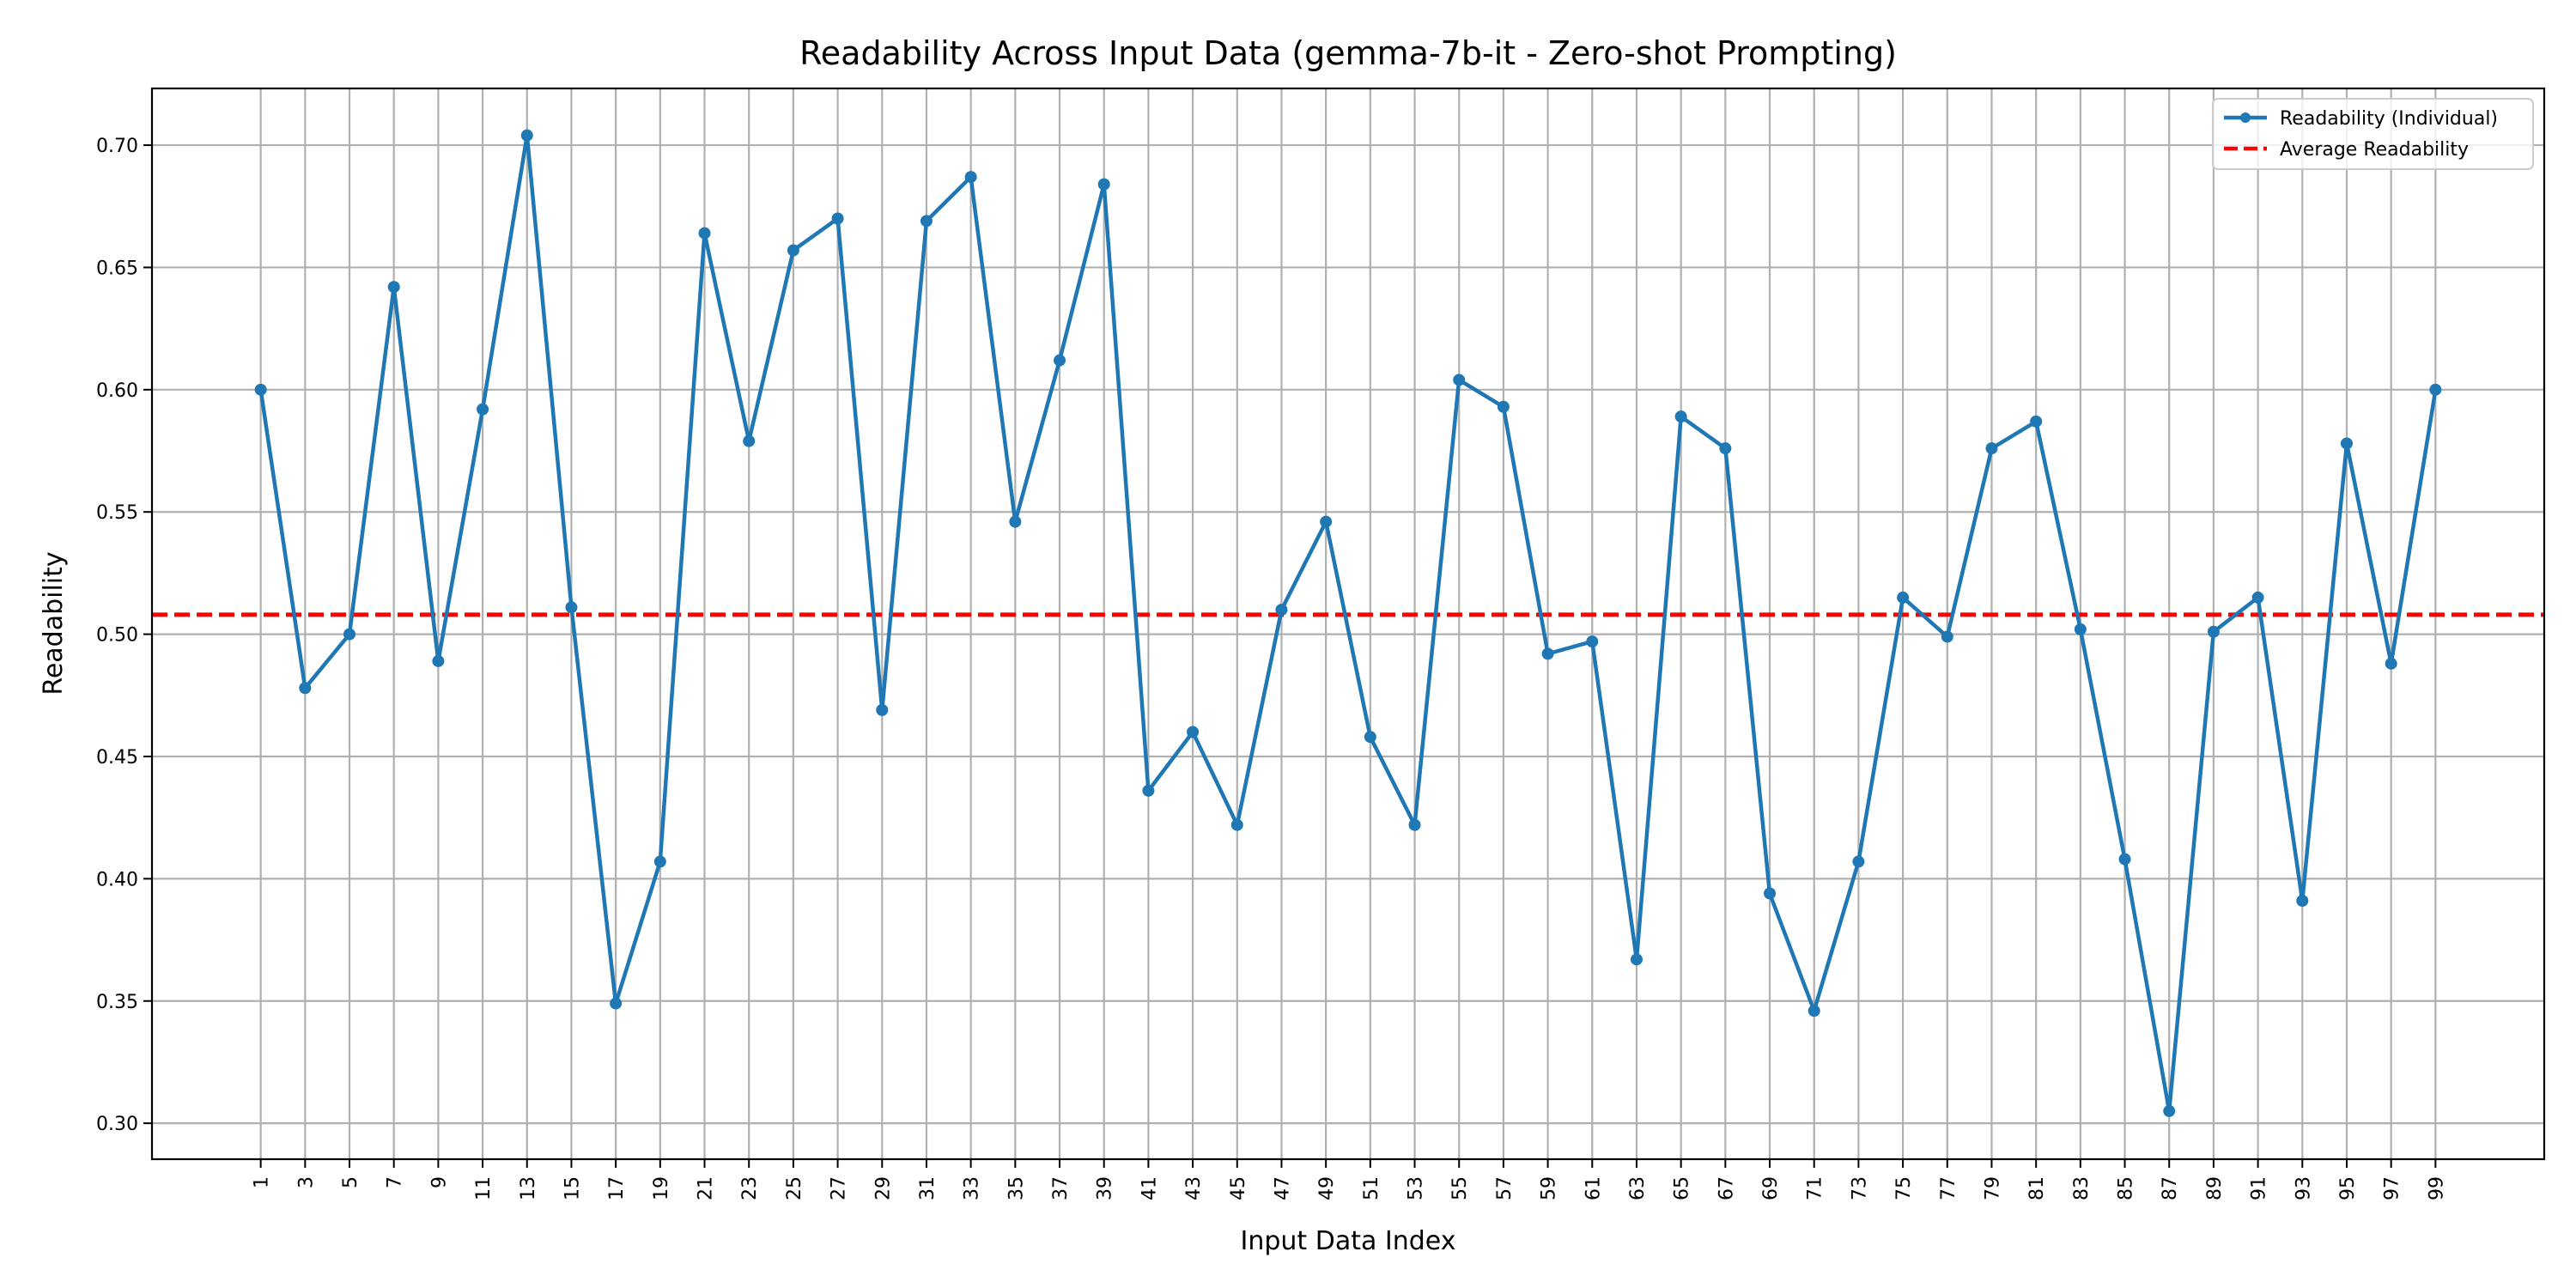 The image size is (2576, 1288). I want to click on x-tick-label: 67, so click(1726, 1188).